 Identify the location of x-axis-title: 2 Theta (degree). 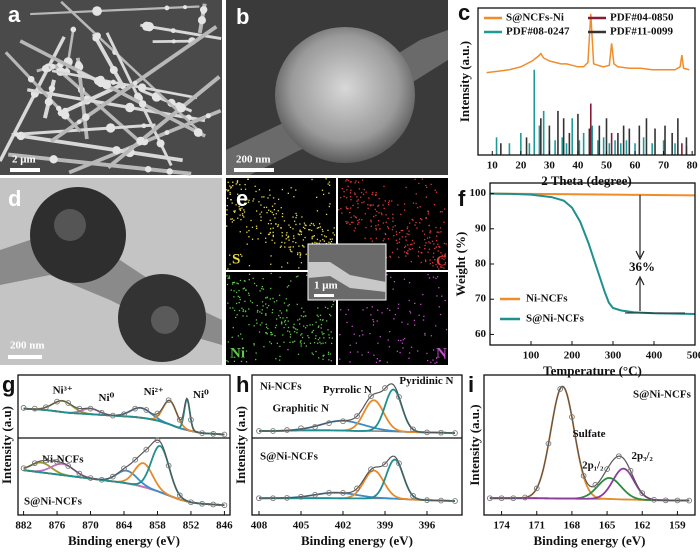
(586, 180).